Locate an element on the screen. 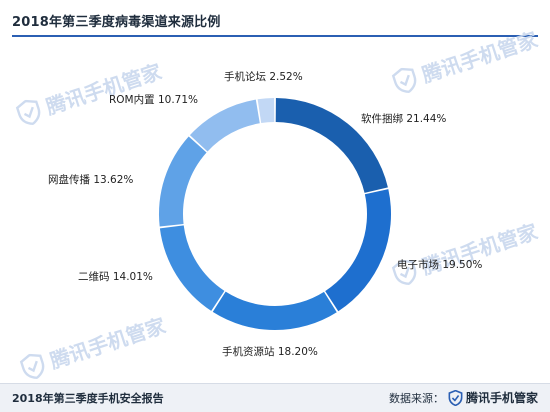  slice-label-6: ROM内置 10.71% is located at coordinates (153, 99).